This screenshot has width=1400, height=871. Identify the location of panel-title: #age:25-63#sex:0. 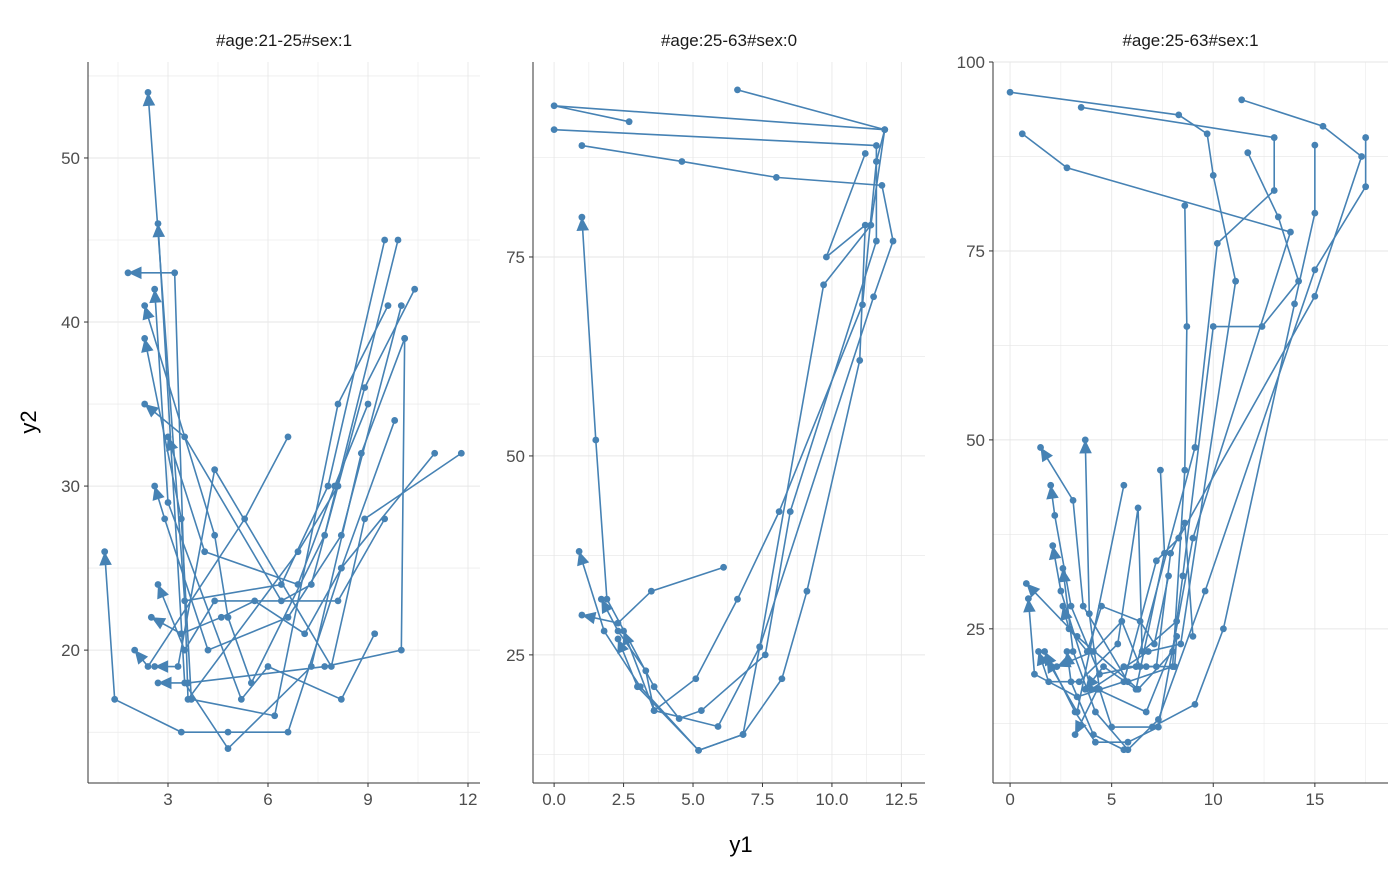
(729, 40).